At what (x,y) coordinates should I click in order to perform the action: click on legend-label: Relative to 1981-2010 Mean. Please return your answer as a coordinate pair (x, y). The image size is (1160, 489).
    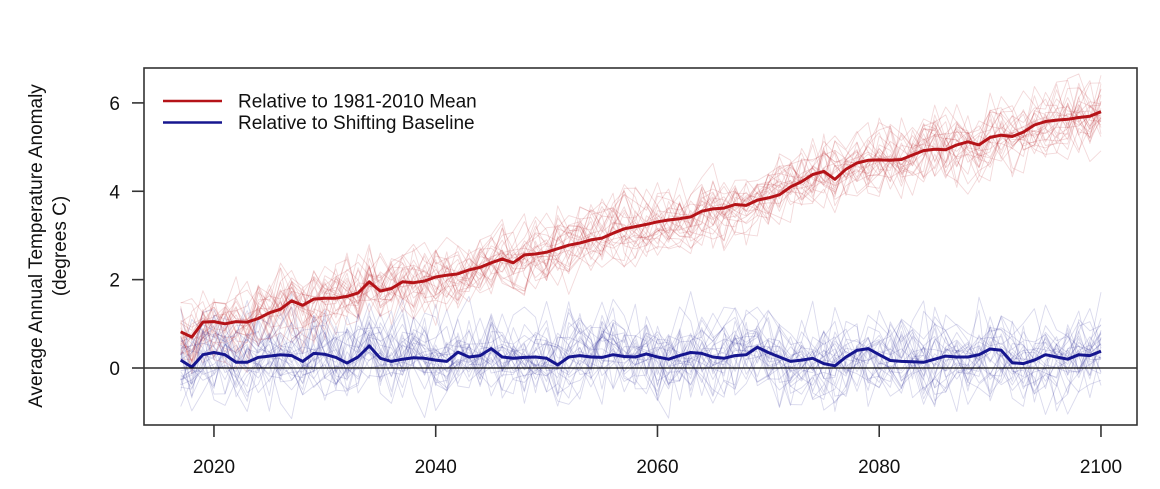
    Looking at the image, I should click on (357, 102).